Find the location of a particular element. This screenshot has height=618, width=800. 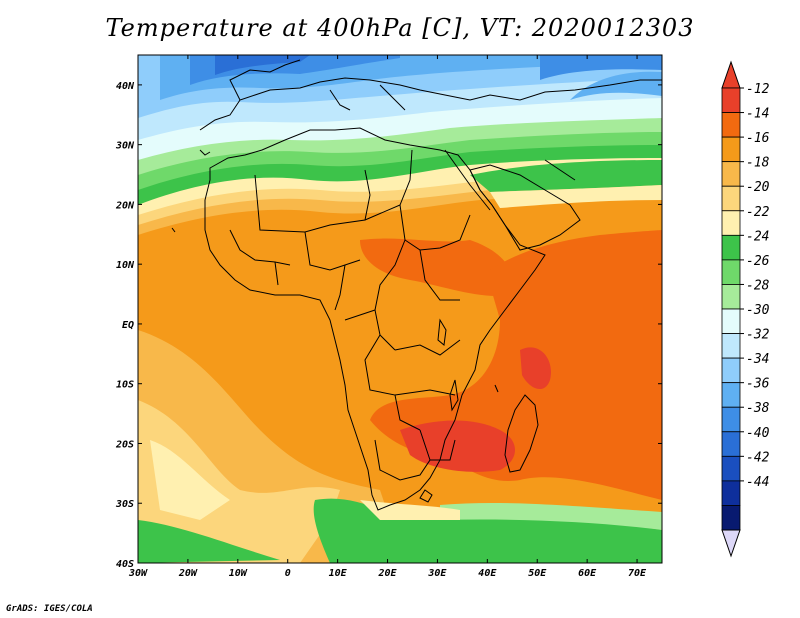

colorbar-label: -26 is located at coordinates (758, 261).